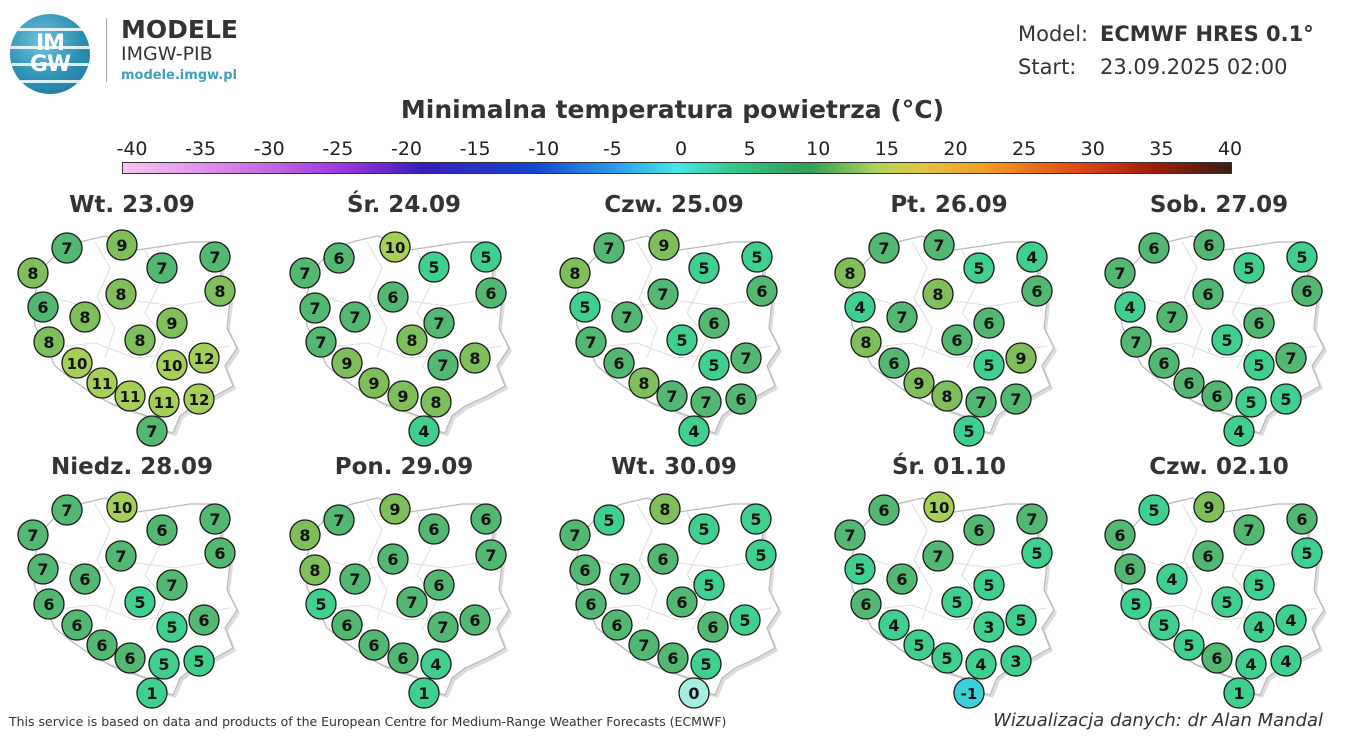 This screenshot has height=746, width=1345. I want to click on colorbar-tick-label: 30, so click(1092, 149).